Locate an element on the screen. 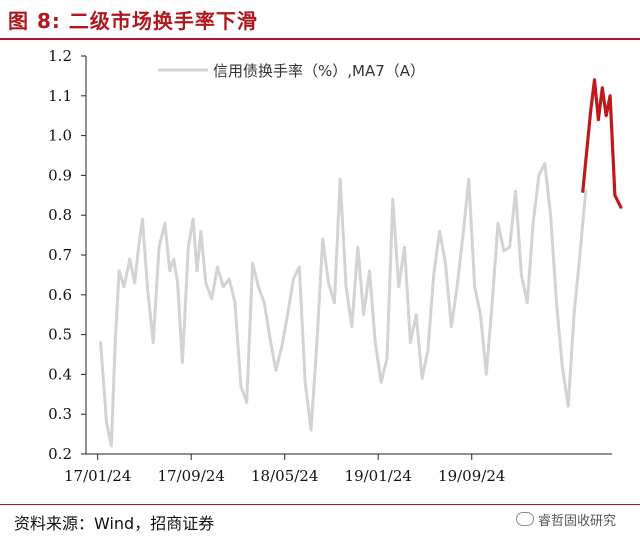  y-tick-label: 1.2 is located at coordinates (60, 56).